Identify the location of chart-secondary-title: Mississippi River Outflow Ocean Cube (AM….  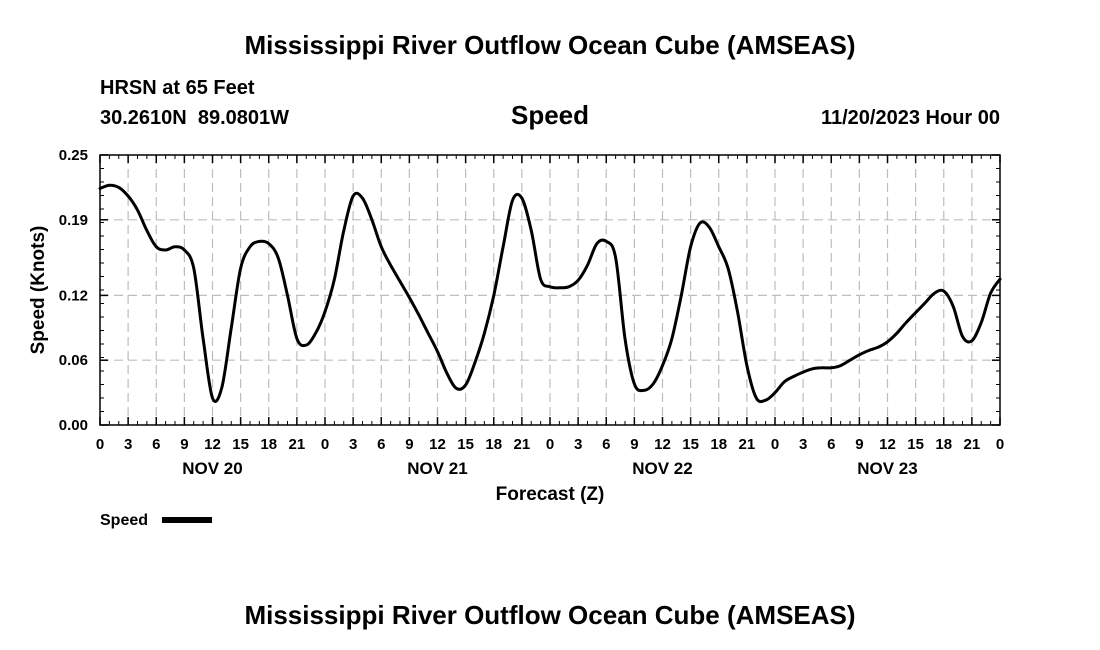
(550, 615).